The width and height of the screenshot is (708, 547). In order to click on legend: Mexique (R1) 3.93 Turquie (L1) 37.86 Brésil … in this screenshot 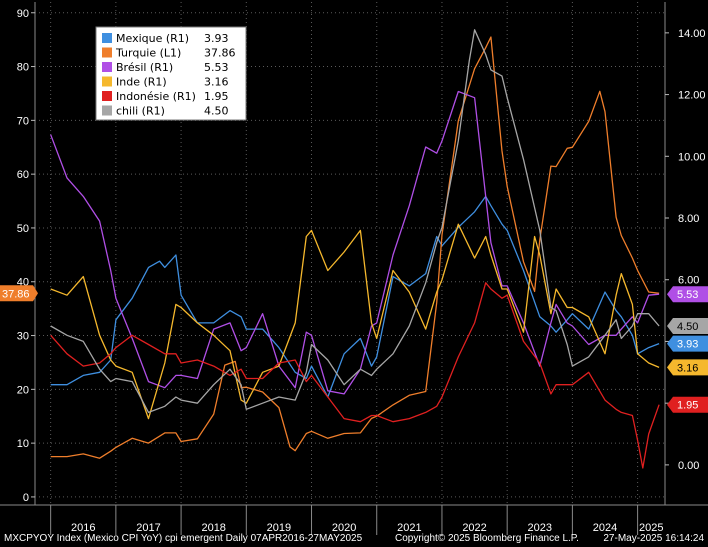, I will do `click(171, 73)`.